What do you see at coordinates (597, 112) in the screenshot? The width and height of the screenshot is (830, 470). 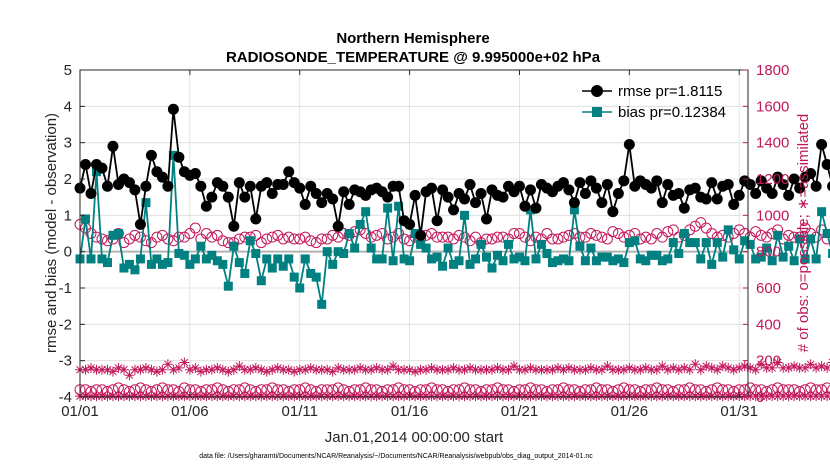 I see `legend-bias-marker` at bounding box center [597, 112].